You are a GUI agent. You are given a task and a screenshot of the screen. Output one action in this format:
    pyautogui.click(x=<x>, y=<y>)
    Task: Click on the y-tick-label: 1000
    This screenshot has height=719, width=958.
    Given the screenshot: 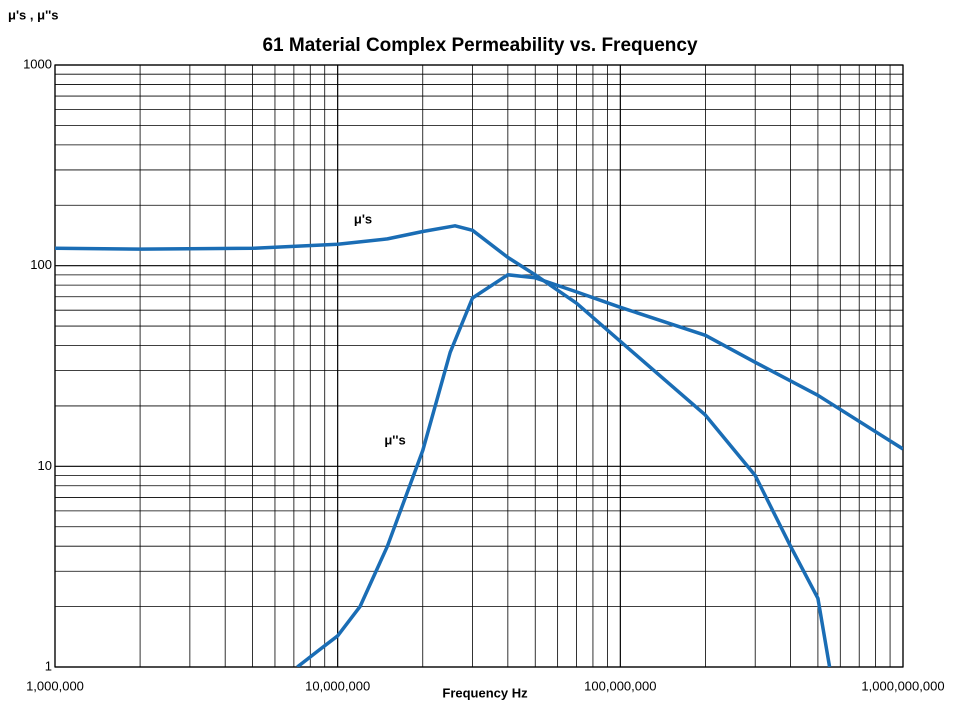 What is the action you would take?
    pyautogui.click(x=37, y=63)
    